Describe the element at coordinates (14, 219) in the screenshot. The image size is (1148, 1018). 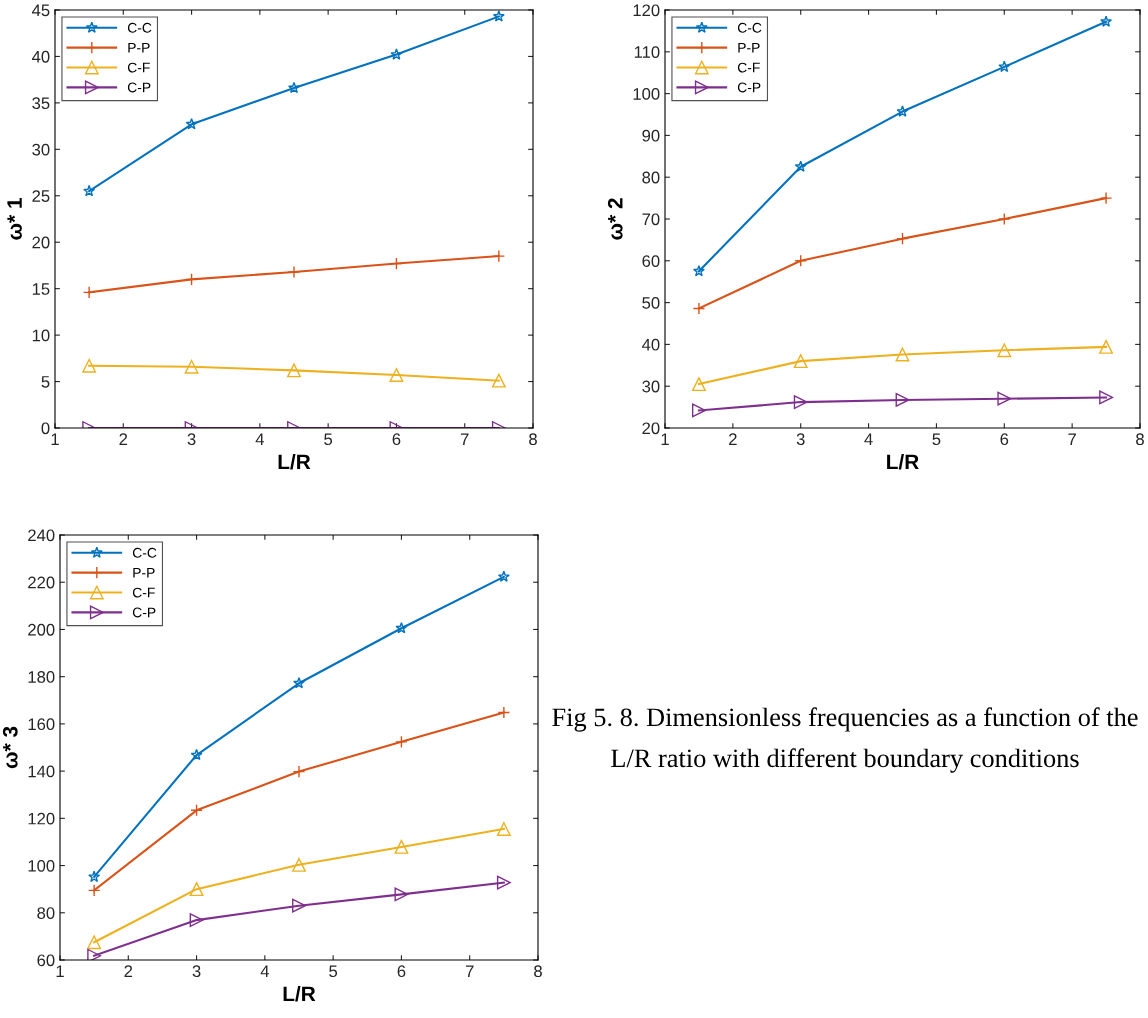
I see `y-axis-title: ω* 1` at that location.